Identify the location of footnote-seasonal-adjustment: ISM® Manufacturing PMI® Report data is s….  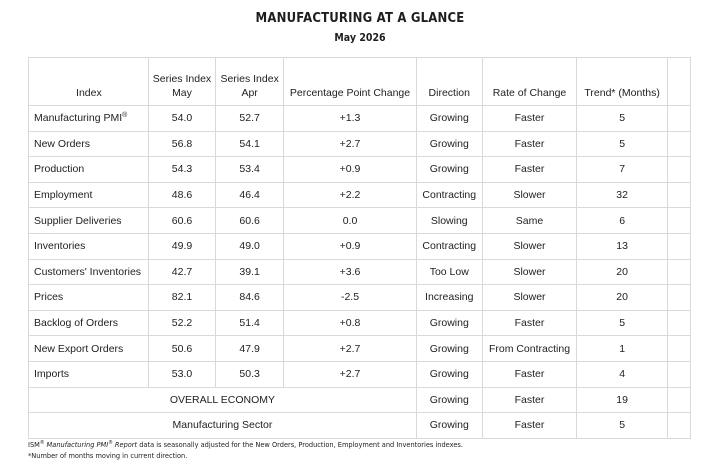
(245, 444).